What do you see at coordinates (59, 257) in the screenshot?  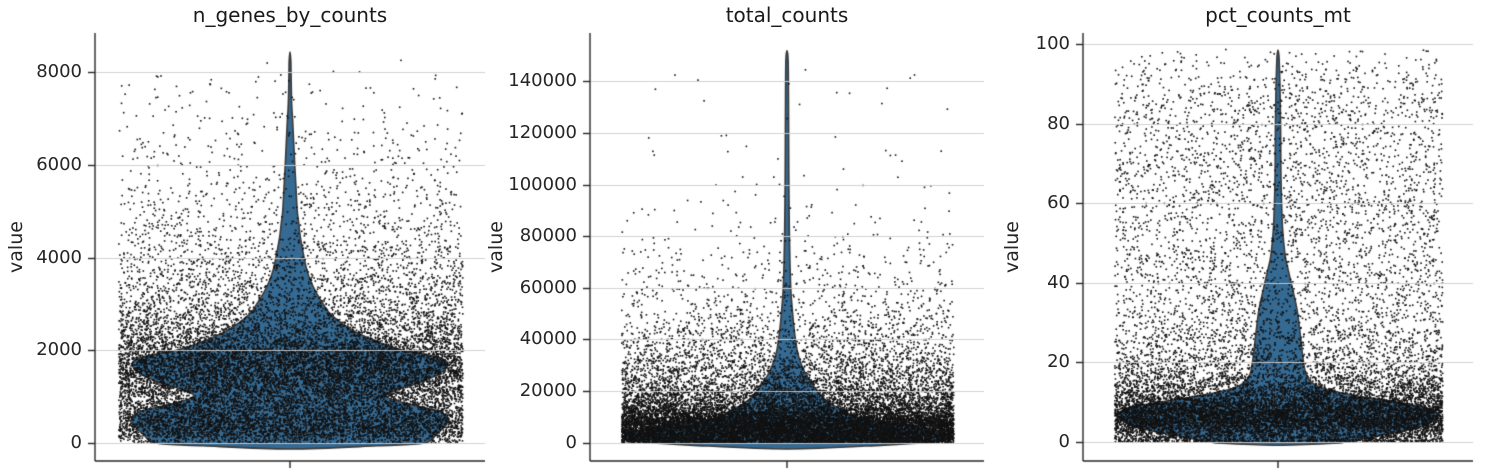 I see `y-tick-label: 4000` at bounding box center [59, 257].